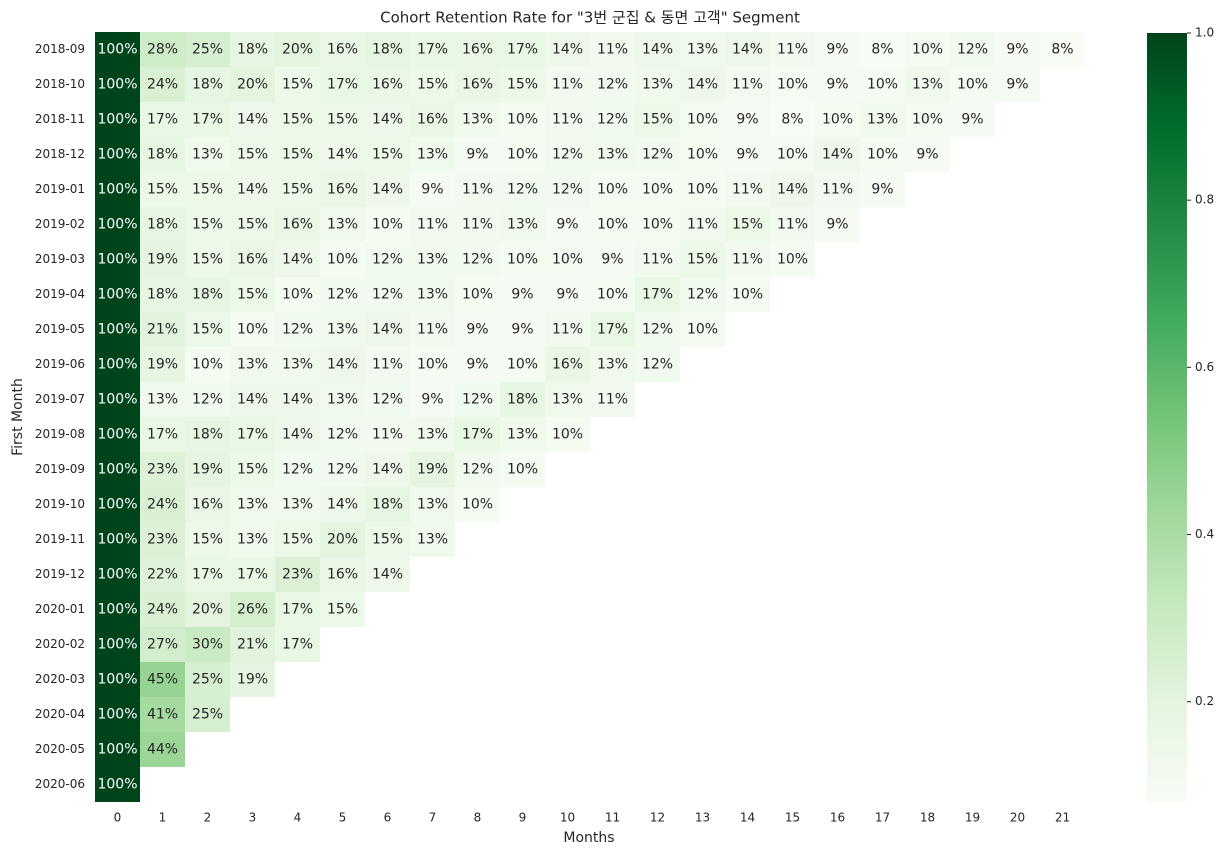 This screenshot has height=857, width=1223. What do you see at coordinates (162, 680) in the screenshot?
I see `cell-label: 45%` at bounding box center [162, 680].